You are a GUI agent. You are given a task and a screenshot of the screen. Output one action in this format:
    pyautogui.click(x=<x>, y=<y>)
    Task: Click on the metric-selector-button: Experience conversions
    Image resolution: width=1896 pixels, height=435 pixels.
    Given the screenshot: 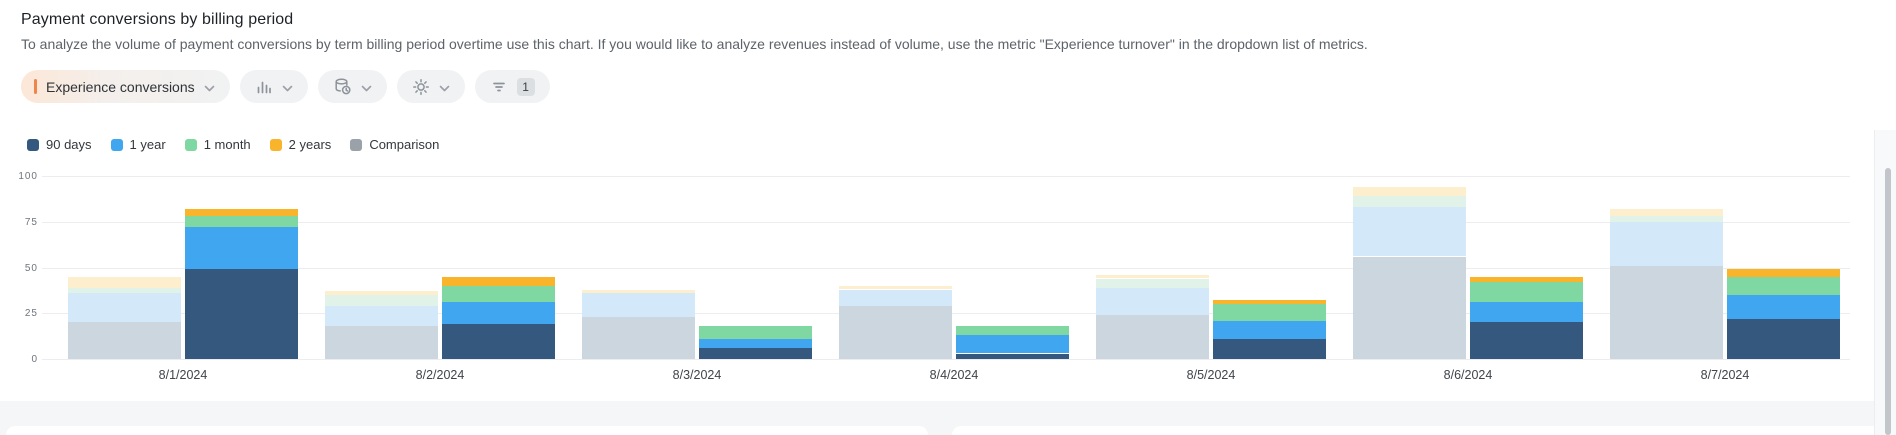 What is the action you would take?
    pyautogui.click(x=125, y=86)
    